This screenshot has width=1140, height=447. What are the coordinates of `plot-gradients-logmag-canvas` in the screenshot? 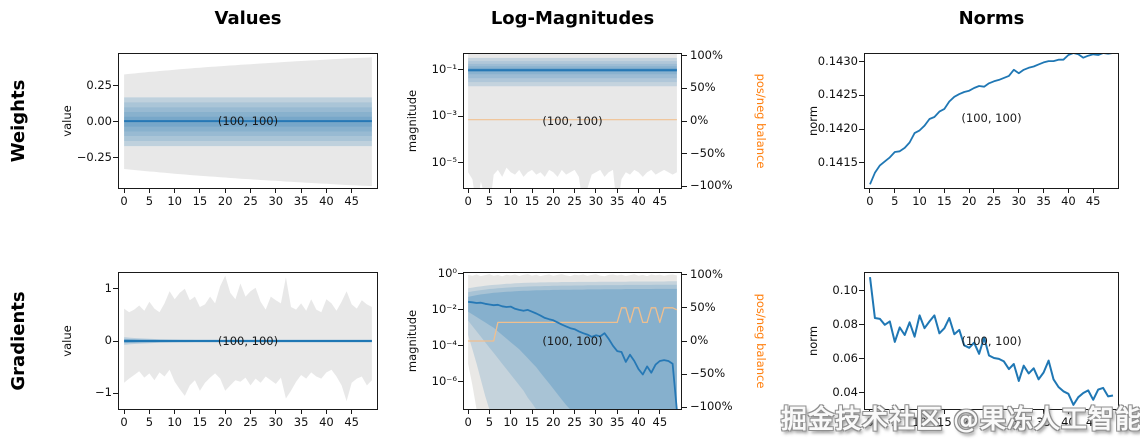 It's located at (572, 341).